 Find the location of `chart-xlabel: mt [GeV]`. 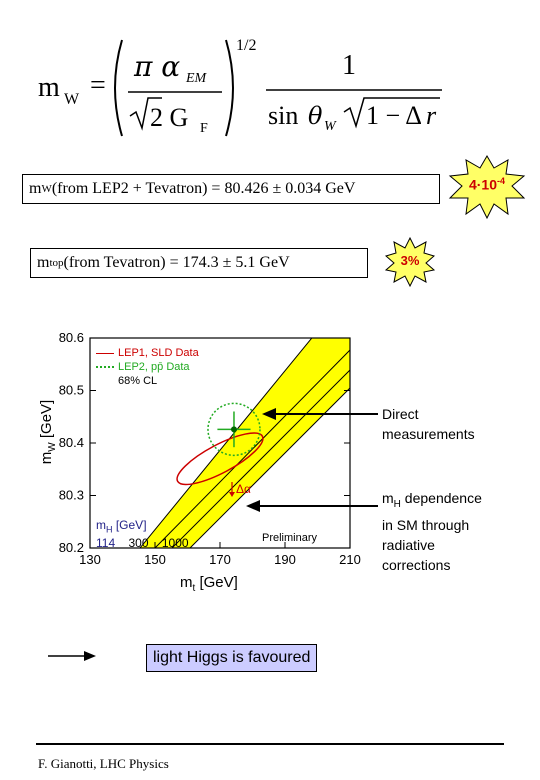

chart-xlabel: mt [GeV] is located at coordinates (209, 584).